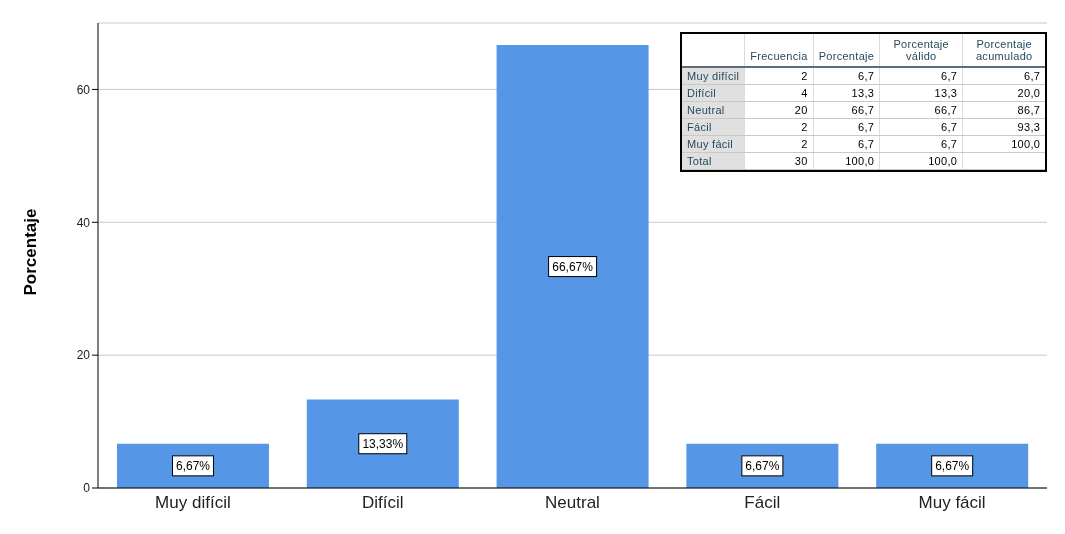 The height and width of the screenshot is (534, 1065). Describe the element at coordinates (31, 252) in the screenshot. I see `y-axis-title: Porcentaje` at that location.